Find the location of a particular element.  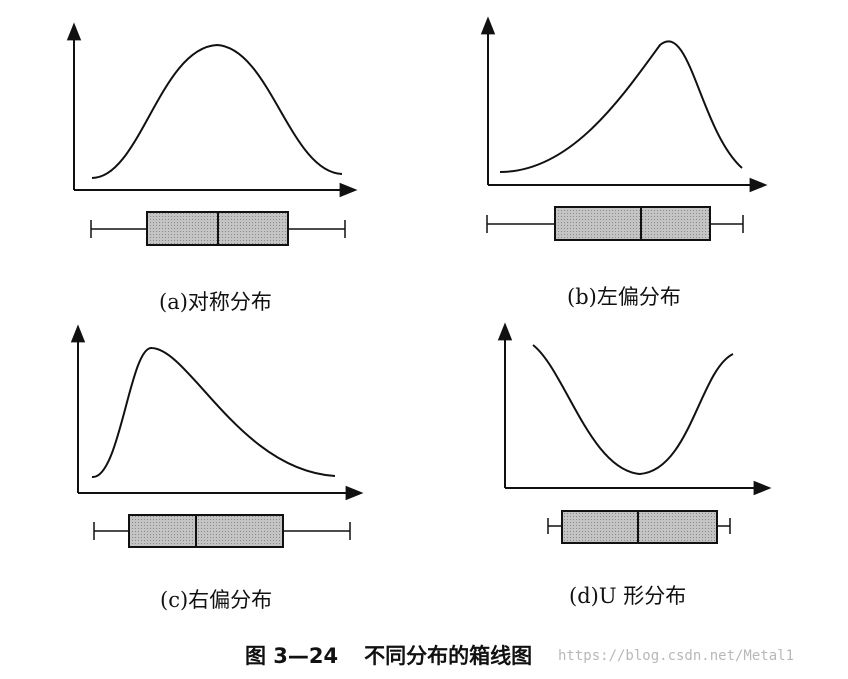

figure-caption: 图 3—24 不同分布的箱线图 is located at coordinates (388, 655).